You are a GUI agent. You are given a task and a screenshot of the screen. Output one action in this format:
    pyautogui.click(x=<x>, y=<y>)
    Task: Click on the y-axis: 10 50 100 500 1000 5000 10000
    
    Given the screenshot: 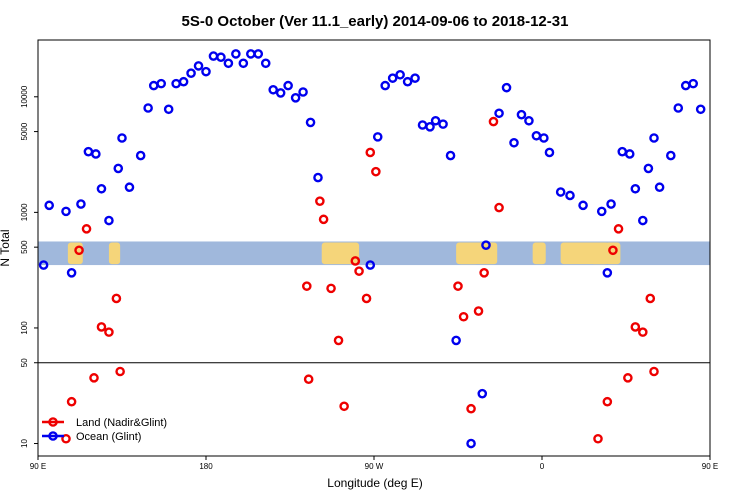 What is the action you would take?
    pyautogui.click(x=29, y=266)
    